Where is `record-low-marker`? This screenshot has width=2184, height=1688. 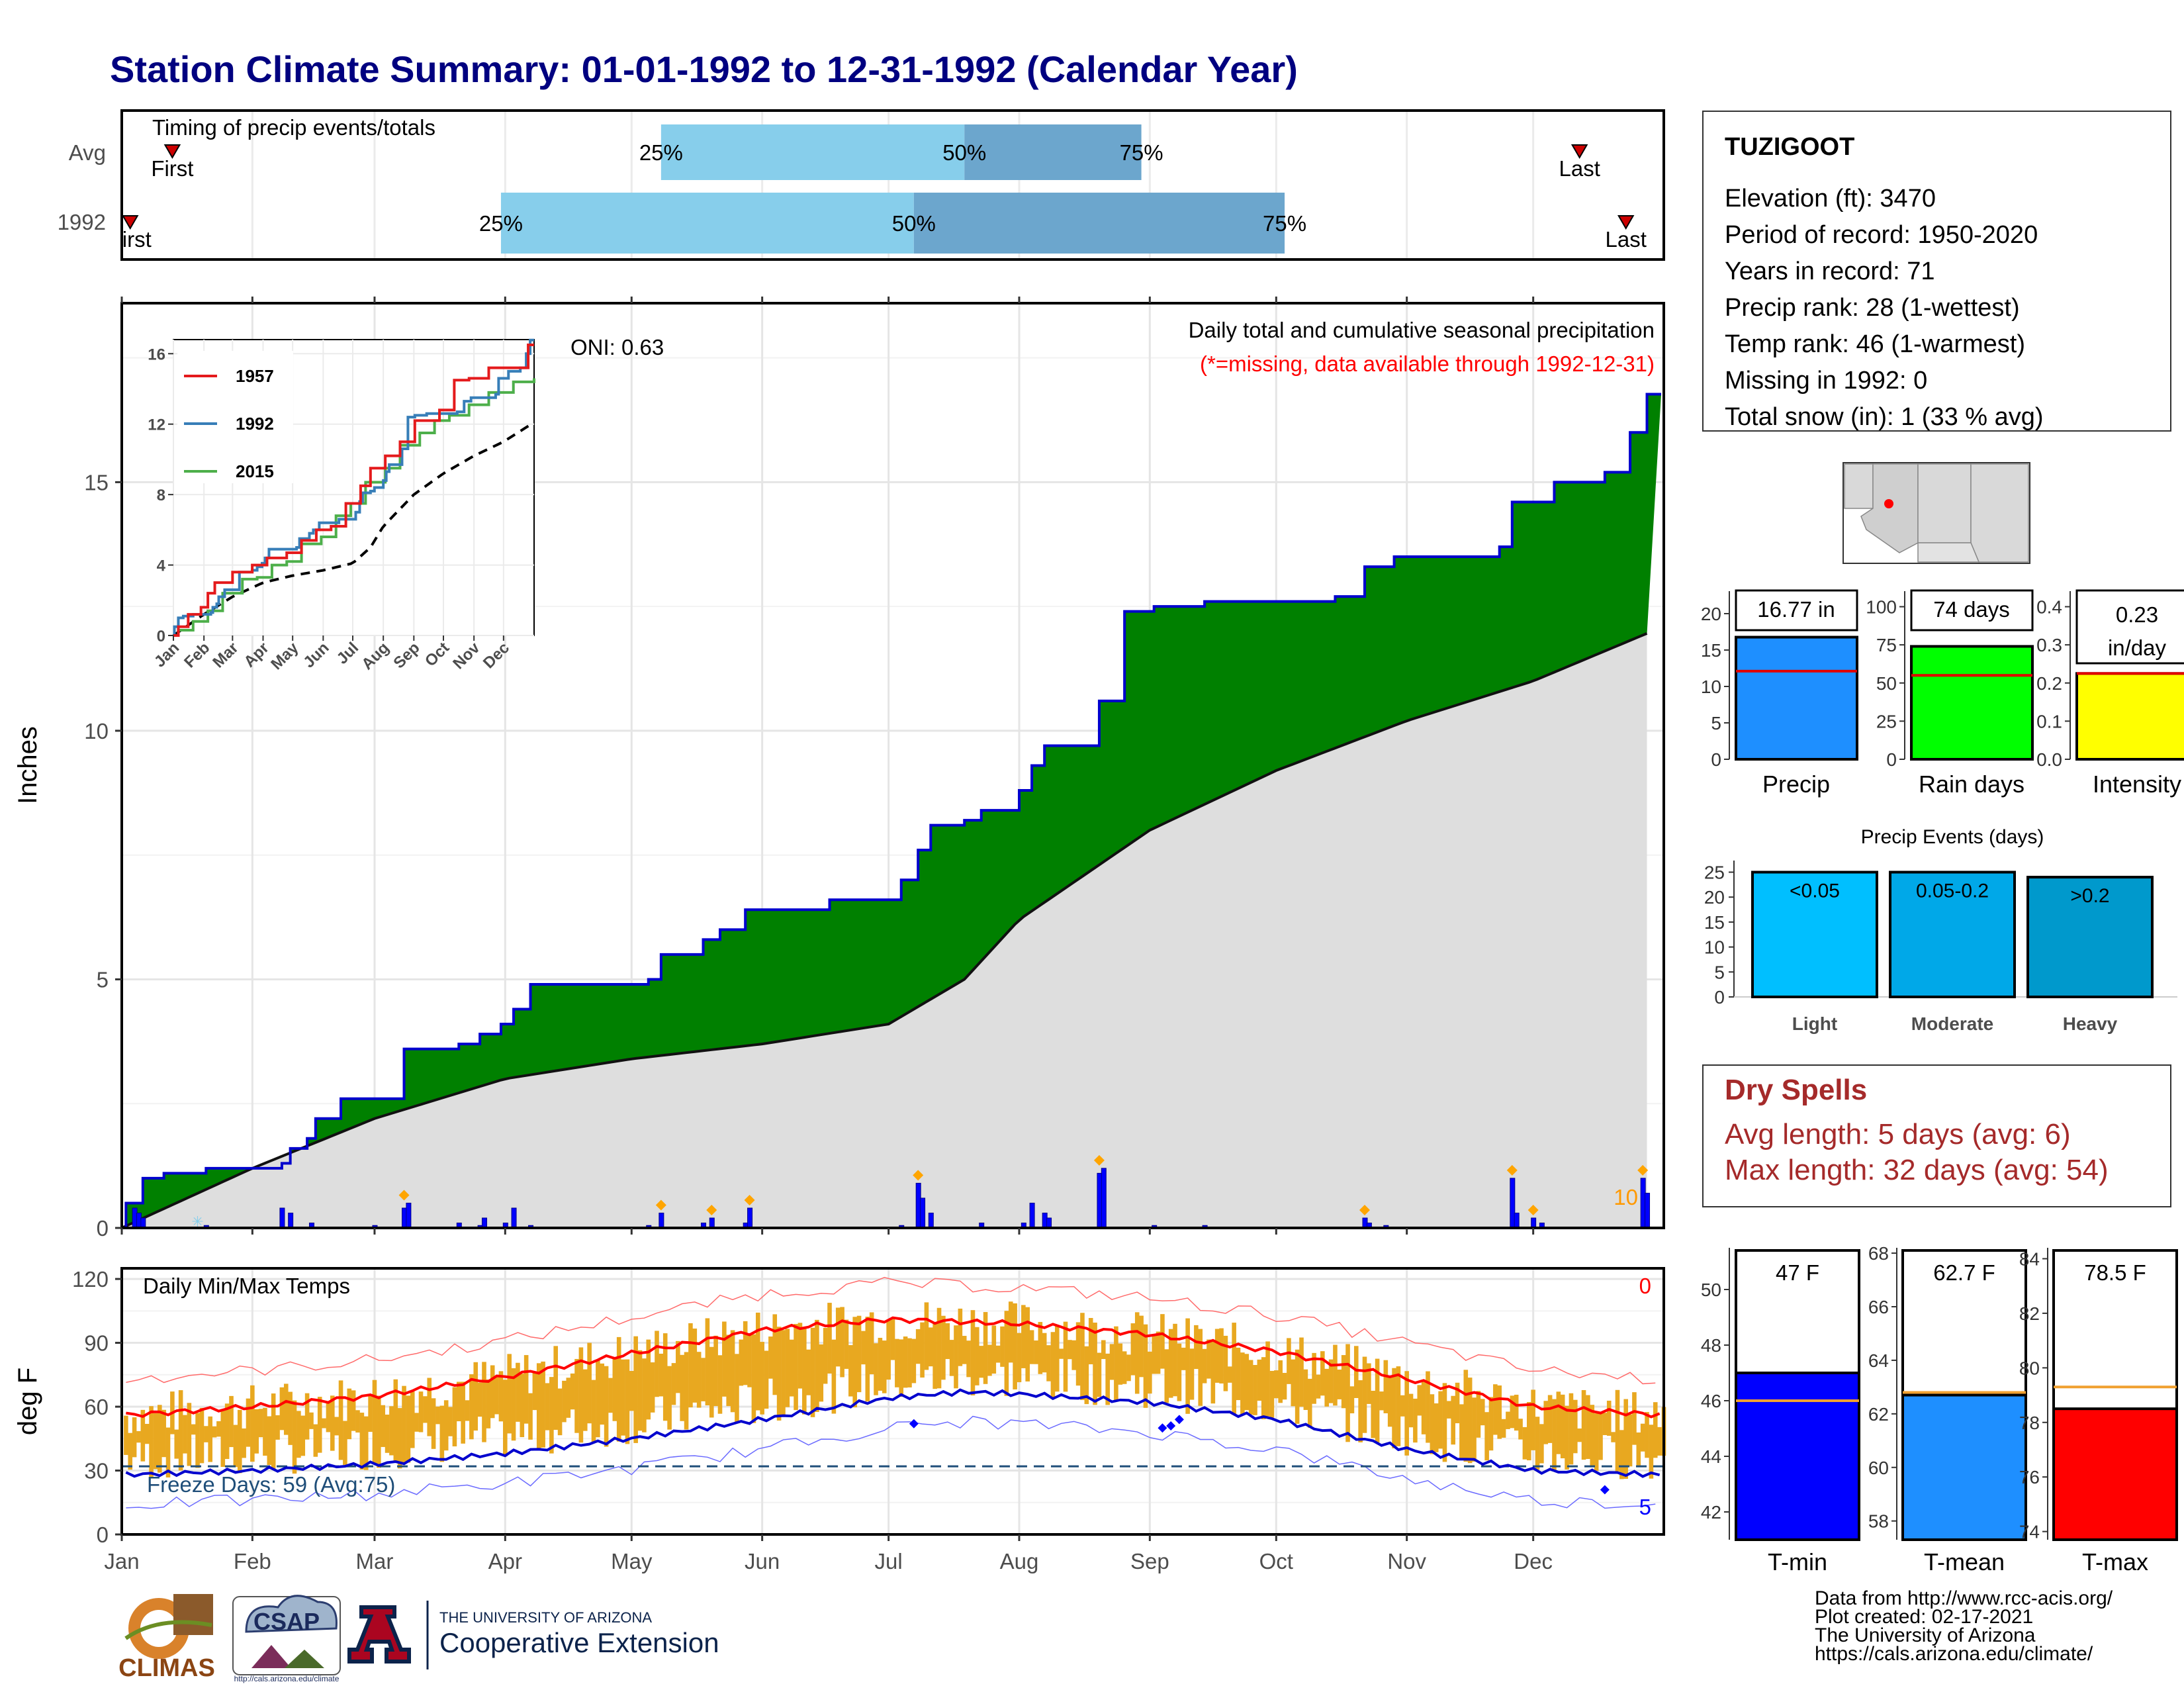 record-low-marker is located at coordinates (1179, 1420).